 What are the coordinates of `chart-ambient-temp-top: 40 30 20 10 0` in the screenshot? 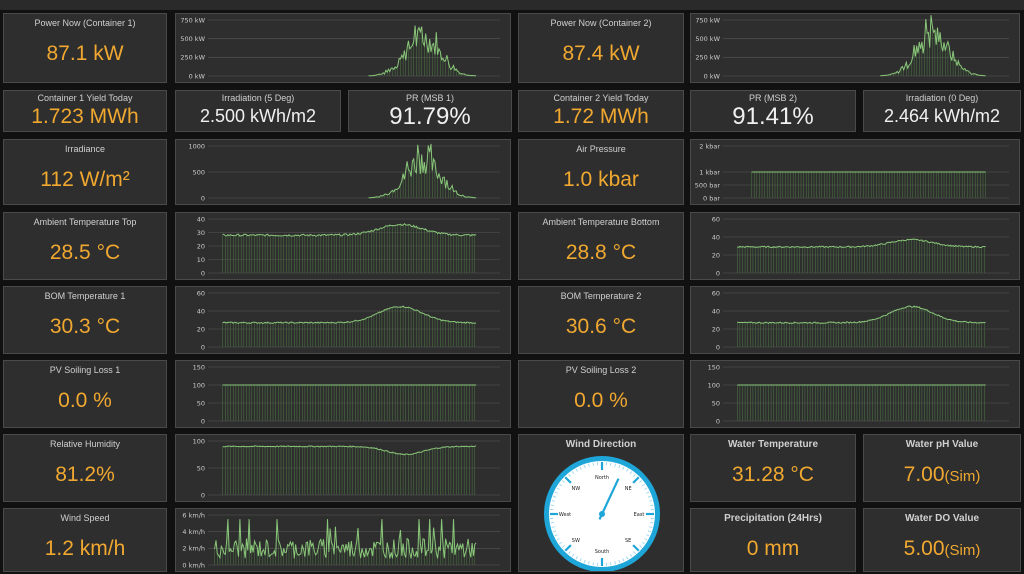 It's located at (343, 246).